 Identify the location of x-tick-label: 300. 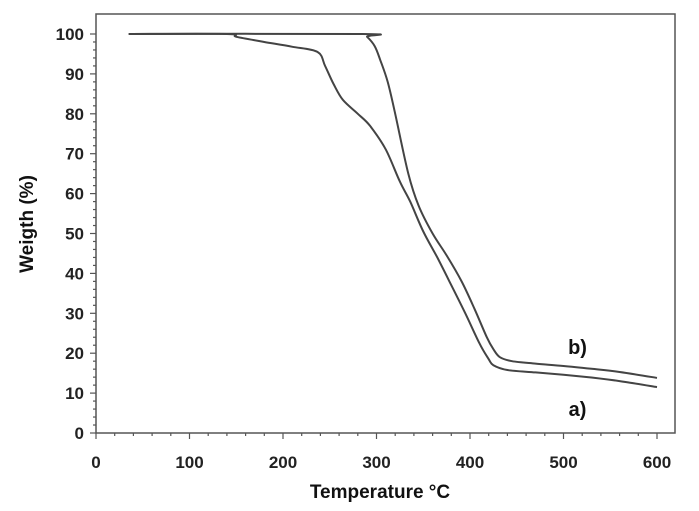
(376, 462).